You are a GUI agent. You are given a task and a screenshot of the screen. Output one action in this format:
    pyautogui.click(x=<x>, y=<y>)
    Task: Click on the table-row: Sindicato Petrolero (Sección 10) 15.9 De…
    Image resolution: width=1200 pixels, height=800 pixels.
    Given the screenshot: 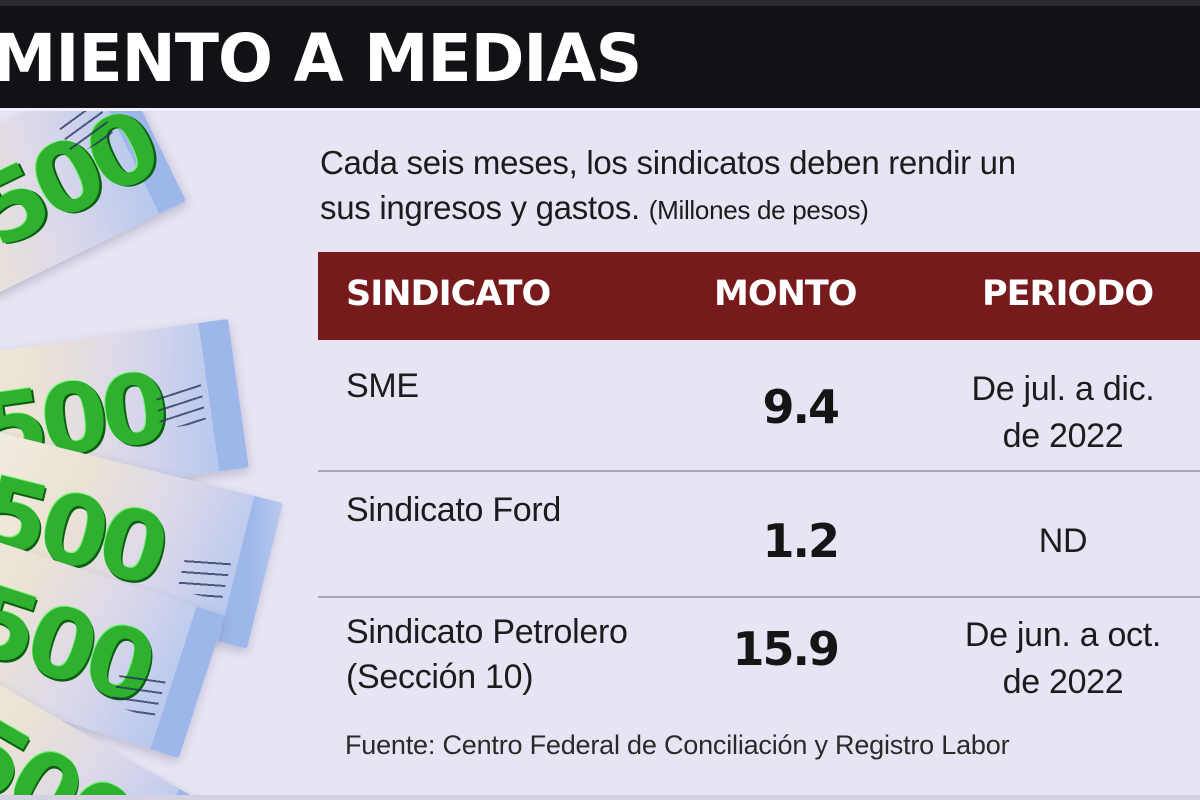 What is the action you would take?
    pyautogui.click(x=759, y=662)
    